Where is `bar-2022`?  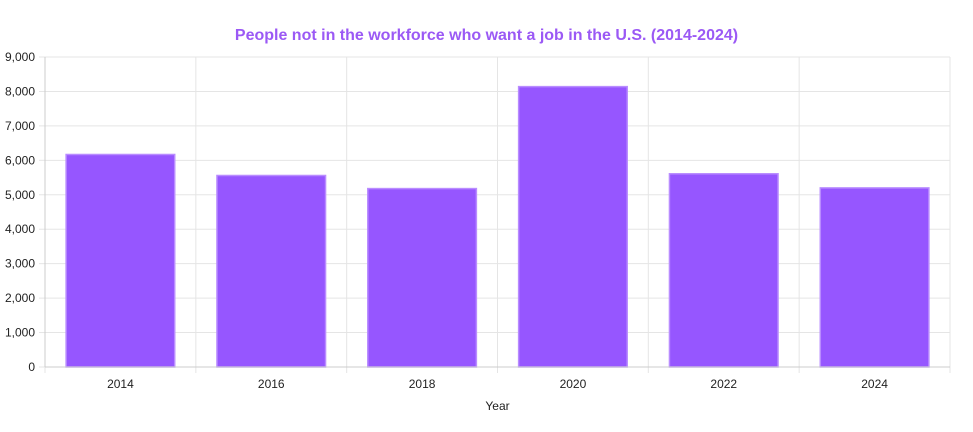
bar-2022 is located at coordinates (723, 270).